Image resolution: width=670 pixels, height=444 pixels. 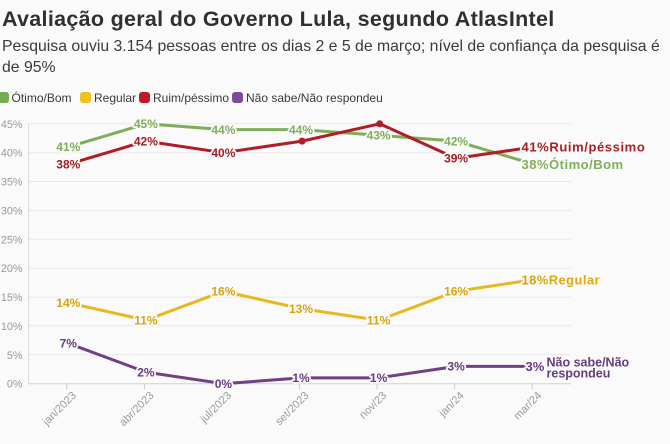 I want to click on svg-text: 15%, so click(x=12, y=298).